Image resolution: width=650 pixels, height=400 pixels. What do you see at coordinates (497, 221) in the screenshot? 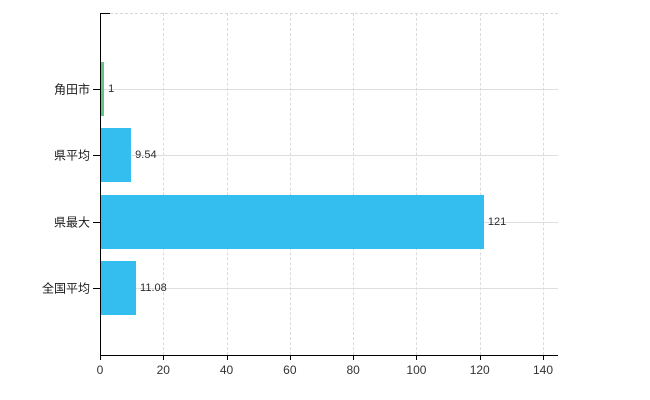
I see `value-label: 121` at bounding box center [497, 221].